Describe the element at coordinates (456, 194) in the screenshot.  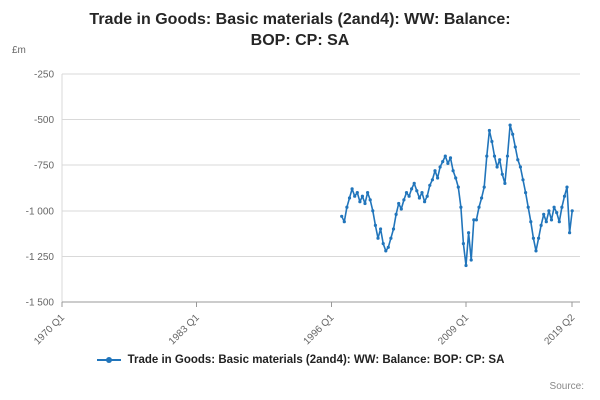
I see `series-line` at that location.